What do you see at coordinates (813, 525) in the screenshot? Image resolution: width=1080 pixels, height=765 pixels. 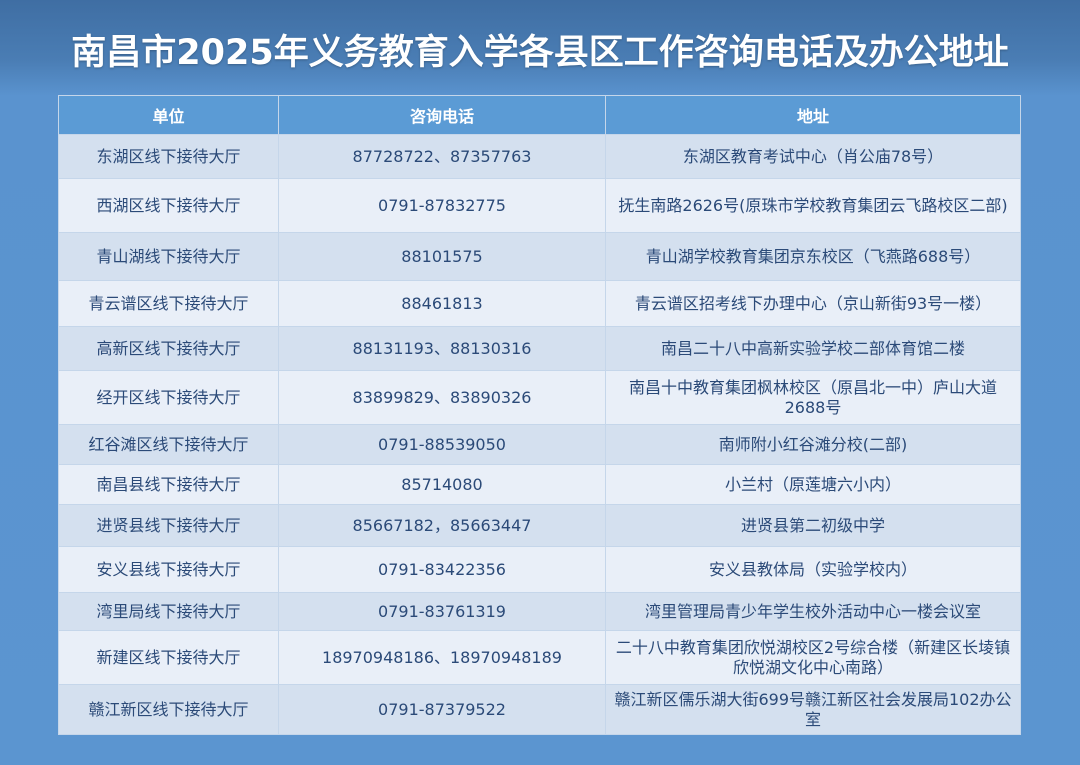 I see `address-cell: 进贤县第二初级中学` at bounding box center [813, 525].